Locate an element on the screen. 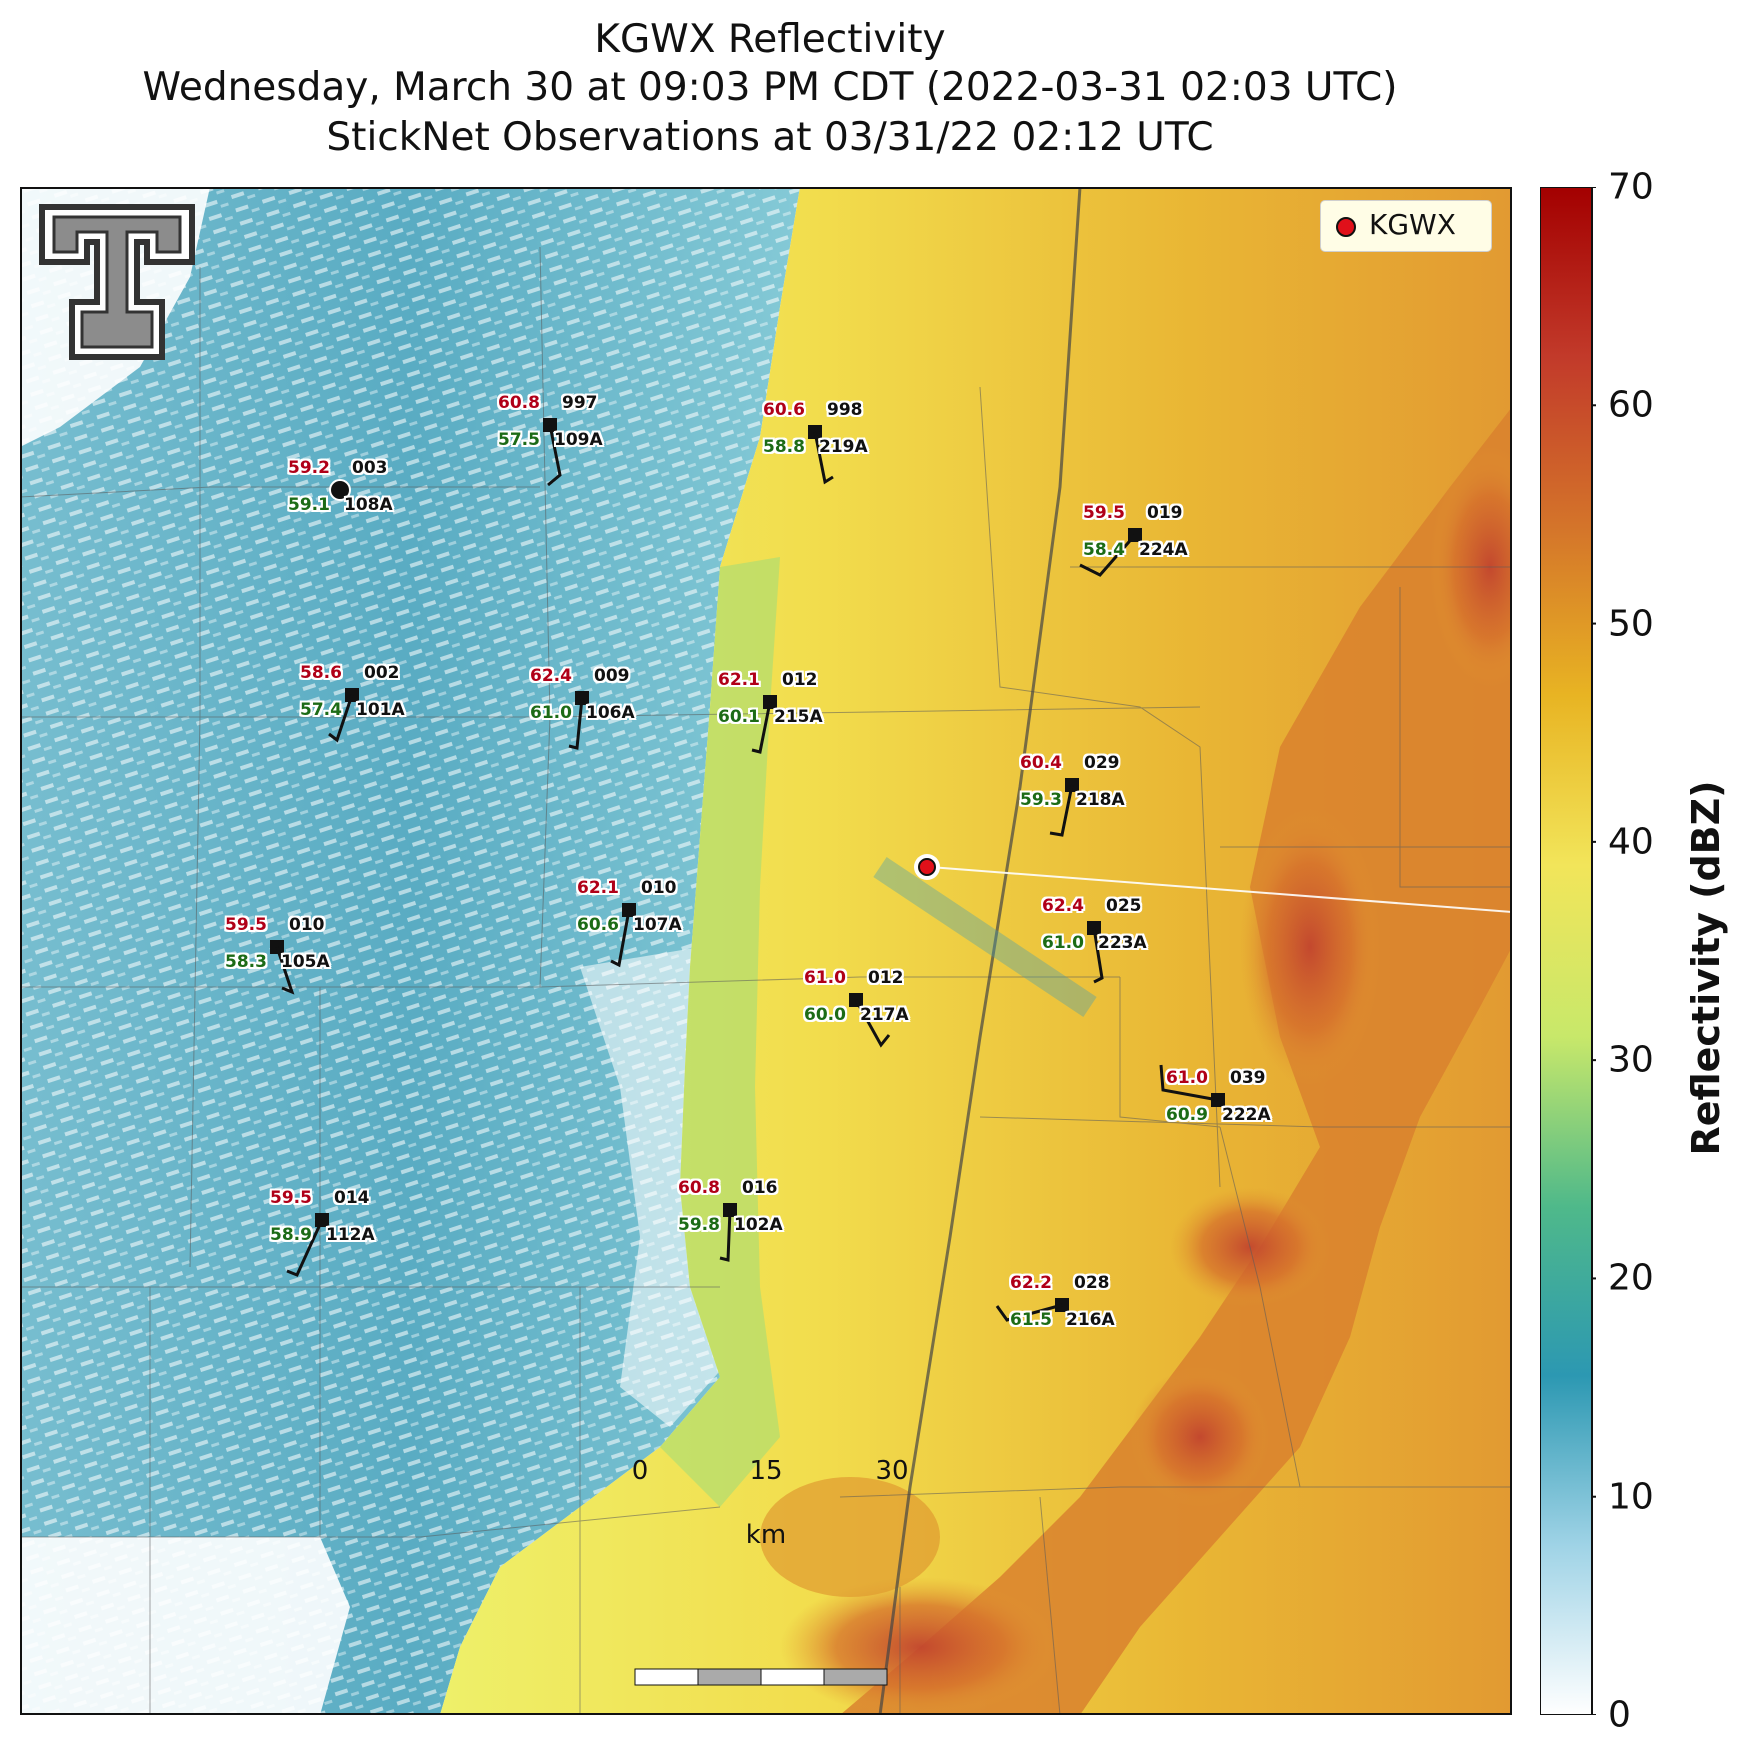 The height and width of the screenshot is (1741, 1738). station-top-id: 028 is located at coordinates (1092, 1283).